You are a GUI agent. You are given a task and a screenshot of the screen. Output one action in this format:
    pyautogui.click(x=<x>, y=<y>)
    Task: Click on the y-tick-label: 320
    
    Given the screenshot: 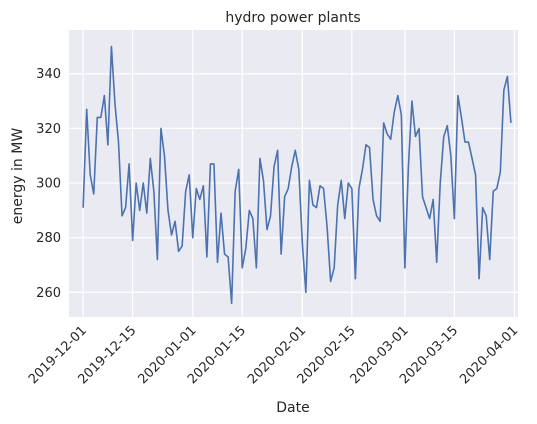 What is the action you would take?
    pyautogui.click(x=48, y=129)
    